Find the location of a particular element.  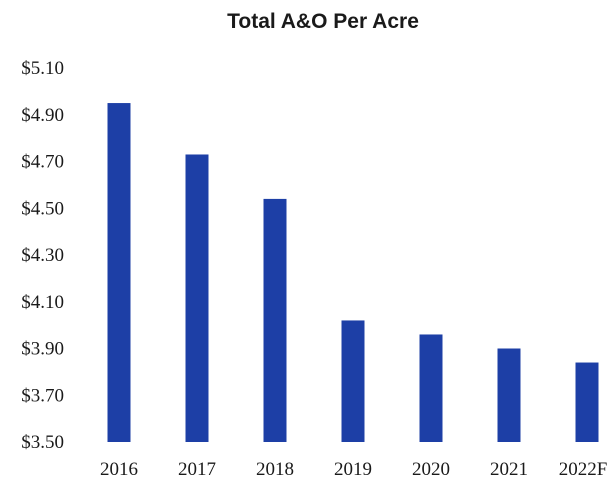

x-tick-label: 2016 is located at coordinates (119, 469).